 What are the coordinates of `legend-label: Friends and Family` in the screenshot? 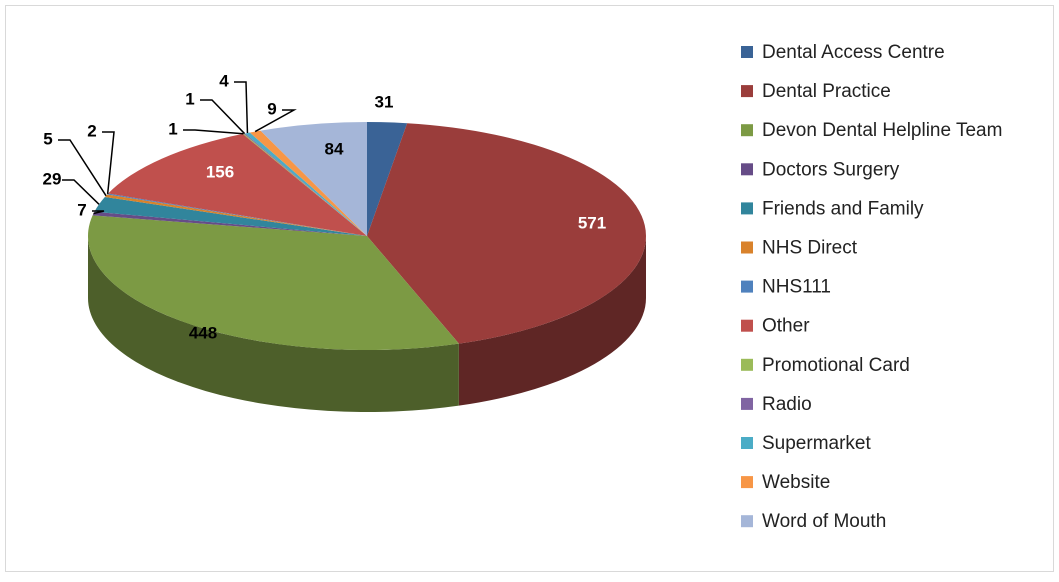 It's located at (843, 208).